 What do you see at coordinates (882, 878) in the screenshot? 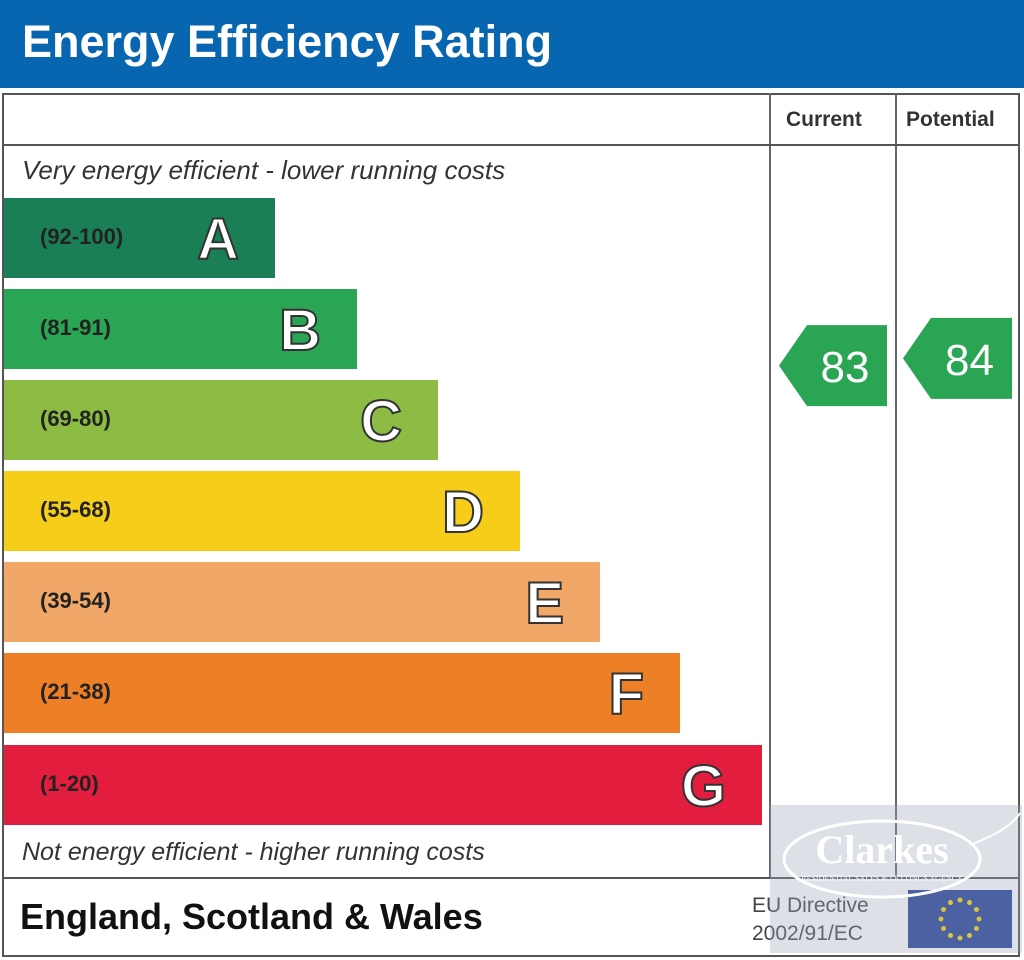
I see `watermark-text: RESIDENTIAL SALES & LETTINGS AGENCY` at bounding box center [882, 878].